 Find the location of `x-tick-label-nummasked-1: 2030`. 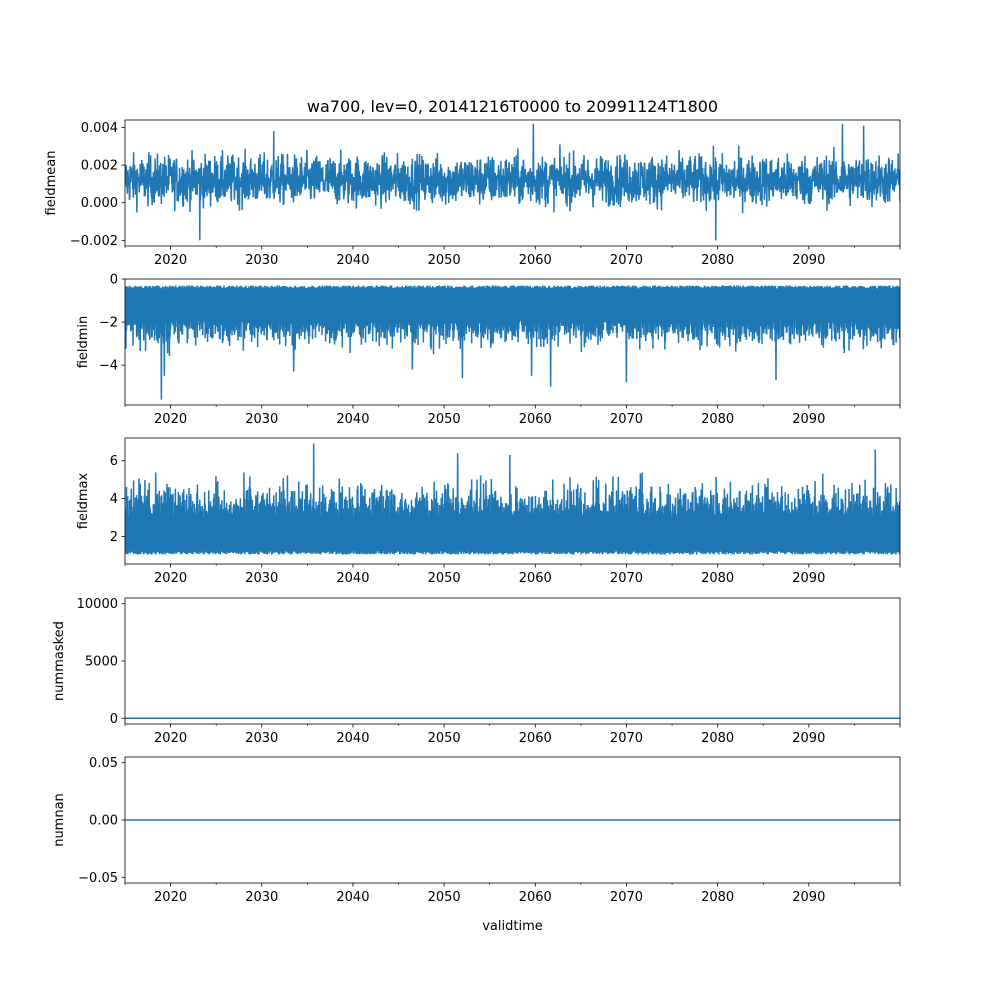

x-tick-label-nummasked-1: 2030 is located at coordinates (261, 738).